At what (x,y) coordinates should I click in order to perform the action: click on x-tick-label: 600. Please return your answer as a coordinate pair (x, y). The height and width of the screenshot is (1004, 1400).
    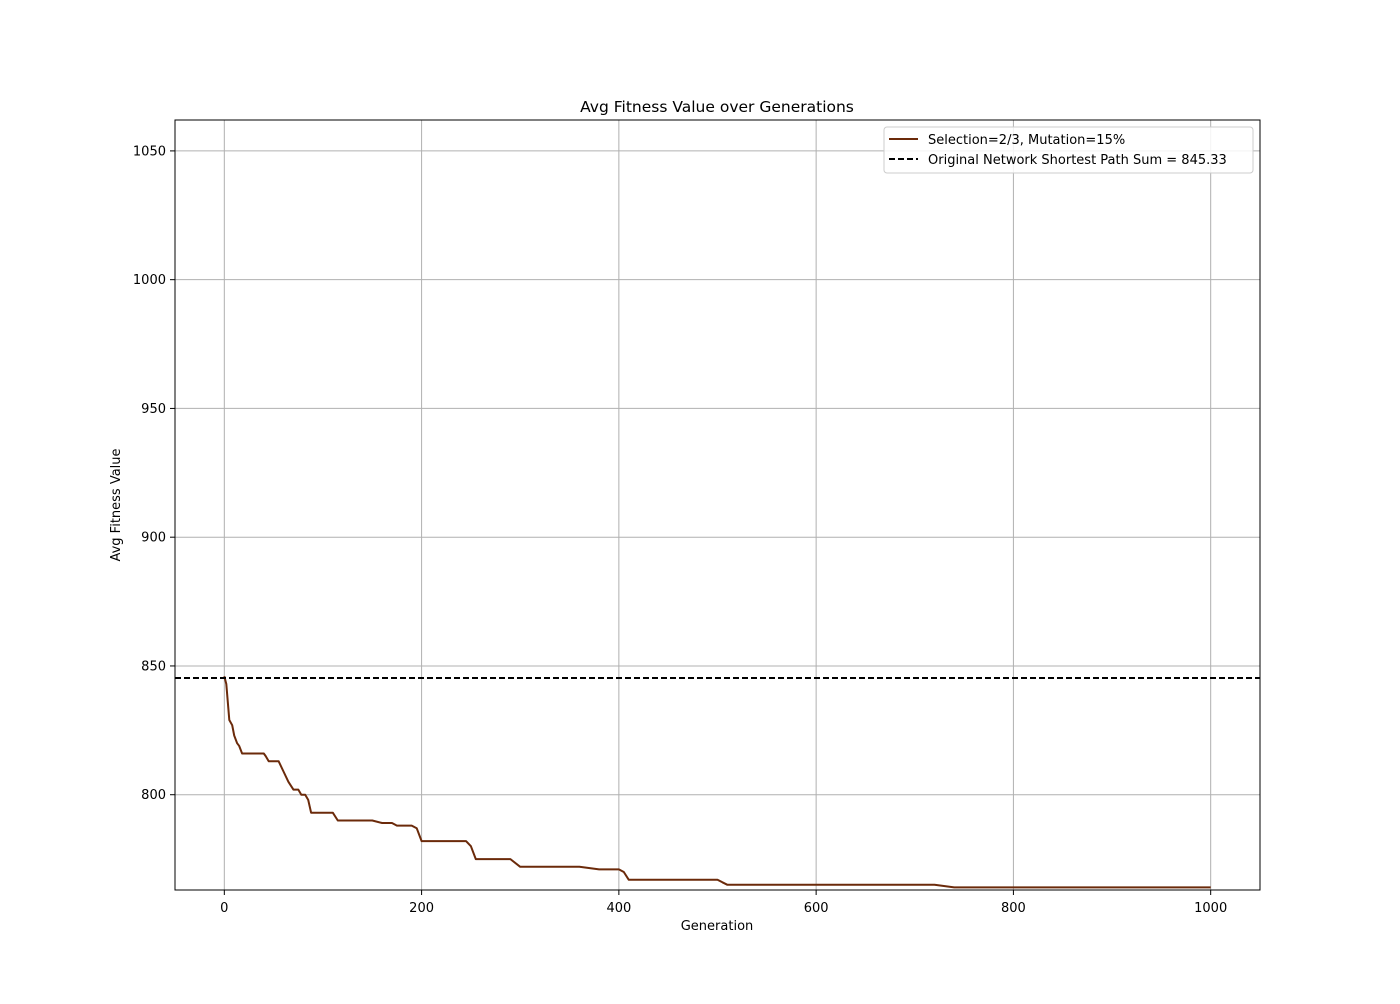
    Looking at the image, I should click on (816, 908).